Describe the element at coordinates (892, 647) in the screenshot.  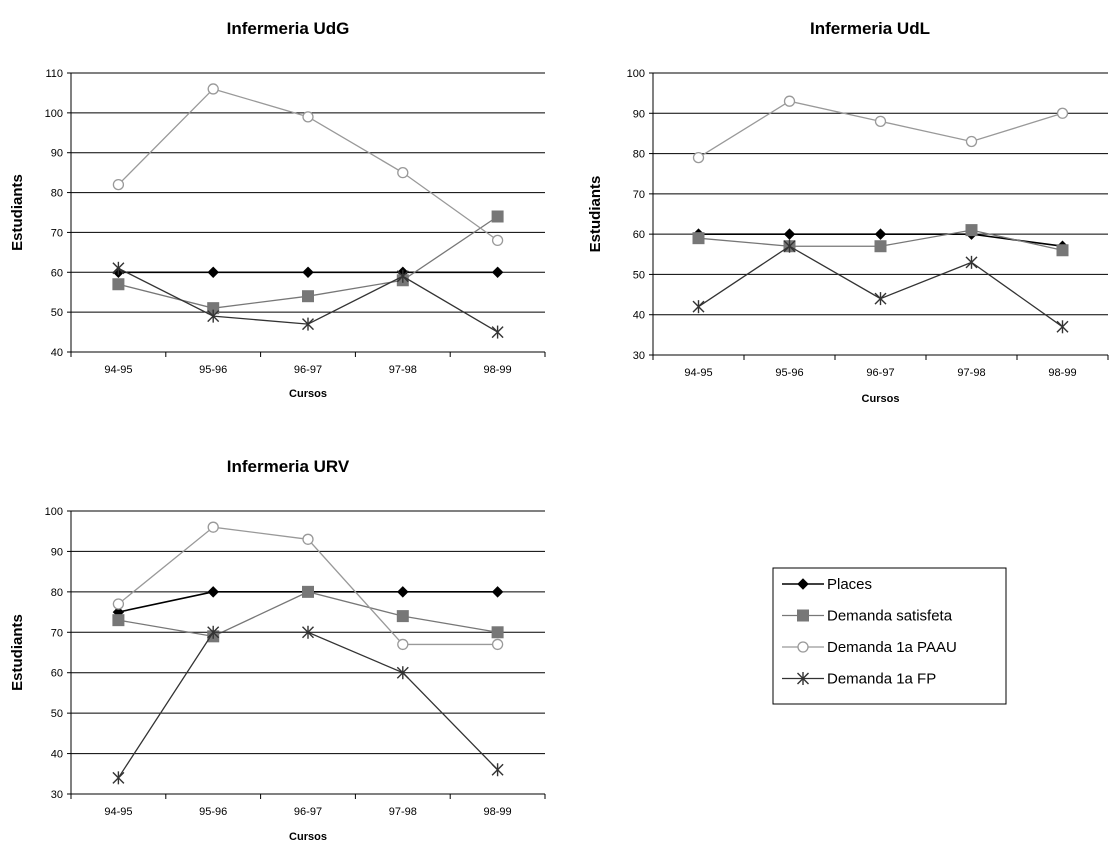
I see `legend-label: Demanda 1a PAAU` at that location.